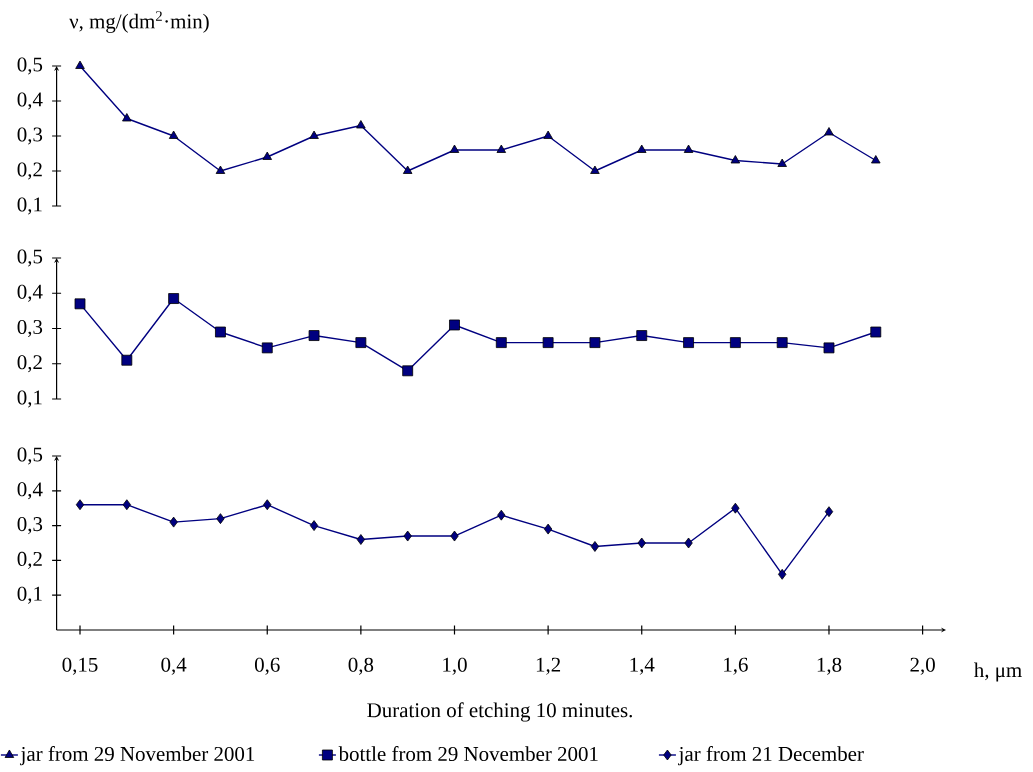 Image resolution: width=1033 pixels, height=772 pixels. Describe the element at coordinates (267, 666) in the screenshot. I see `x-tick-label: 0,6` at that location.